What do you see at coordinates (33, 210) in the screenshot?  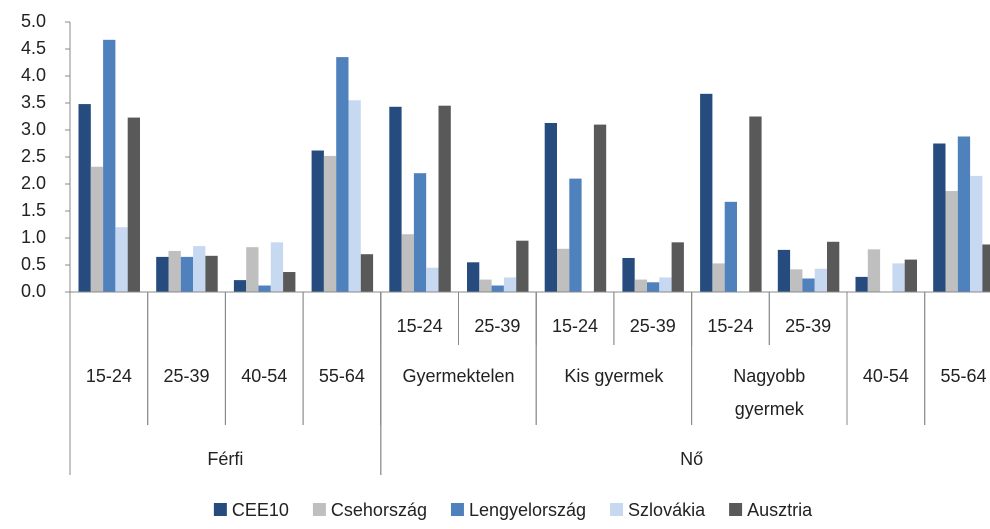 I see `y-tick-label: 1.5` at bounding box center [33, 210].